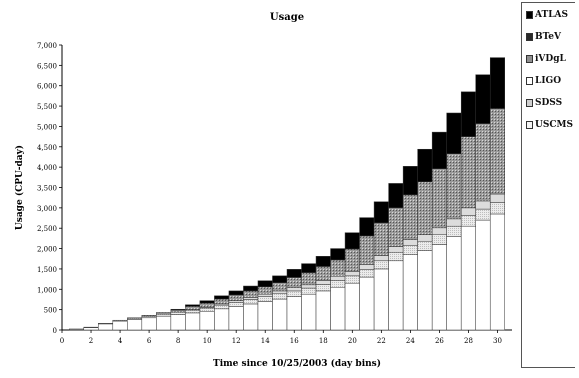  I want to click on y-tick-label-7000: 7,000, so click(47, 46).